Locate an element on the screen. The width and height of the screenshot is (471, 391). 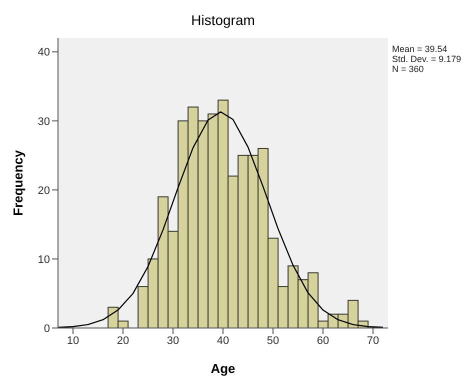
y-tick-label: 10 is located at coordinates (44, 260).